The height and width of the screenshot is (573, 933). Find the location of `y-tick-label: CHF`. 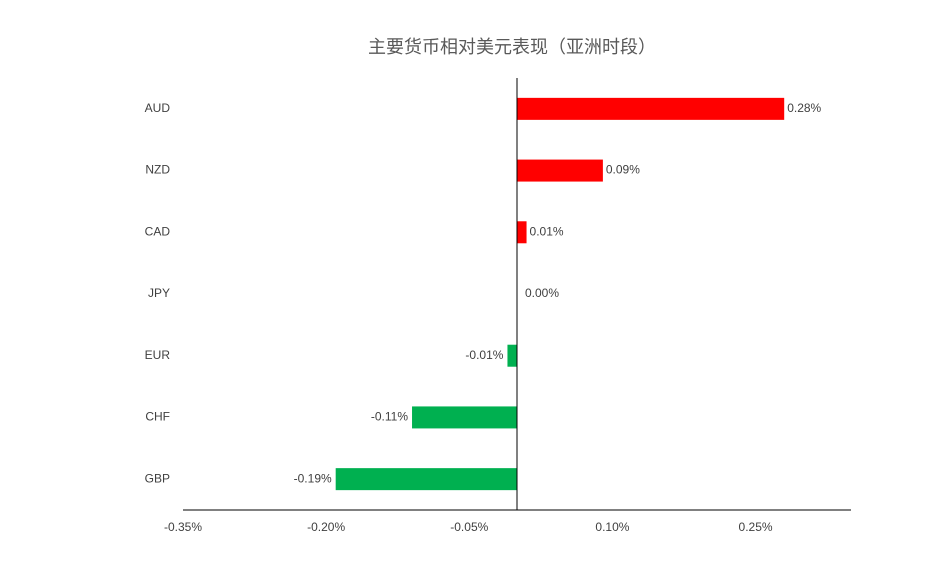

y-tick-label: CHF is located at coordinates (157, 417).